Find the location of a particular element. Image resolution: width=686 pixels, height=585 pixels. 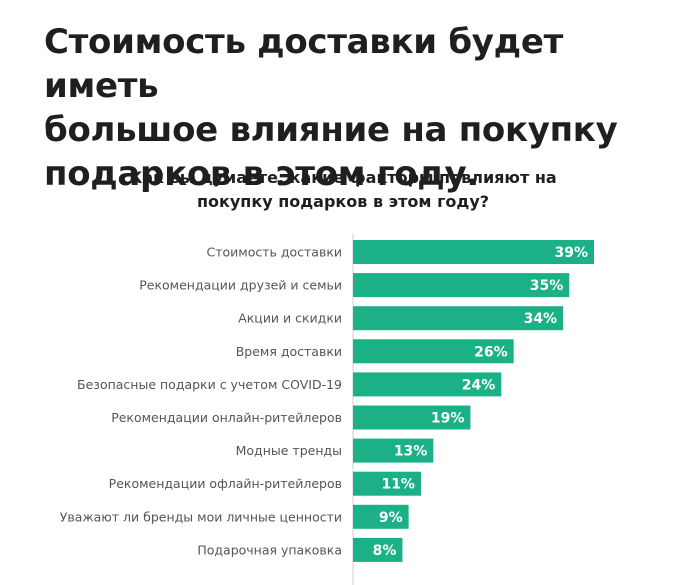

bar-value-label: 34% is located at coordinates (541, 319).